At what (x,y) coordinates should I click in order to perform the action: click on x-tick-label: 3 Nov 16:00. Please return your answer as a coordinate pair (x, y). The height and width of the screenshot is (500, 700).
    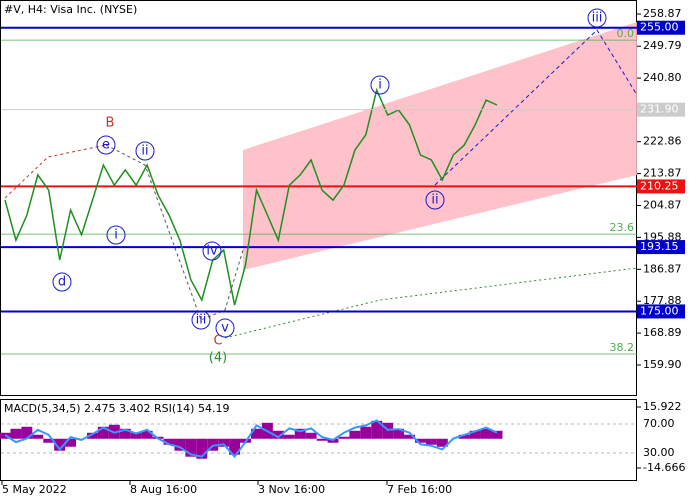
    Looking at the image, I should click on (291, 489).